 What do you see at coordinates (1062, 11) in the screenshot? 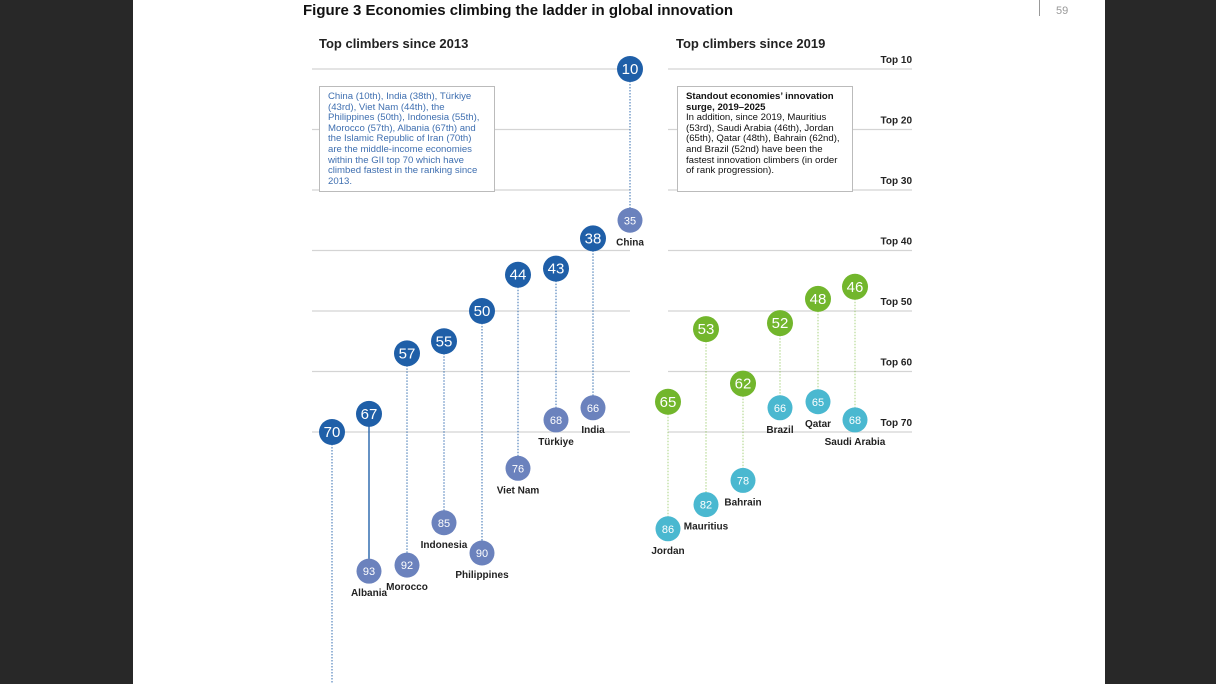
I see `page-number: 59` at bounding box center [1062, 11].